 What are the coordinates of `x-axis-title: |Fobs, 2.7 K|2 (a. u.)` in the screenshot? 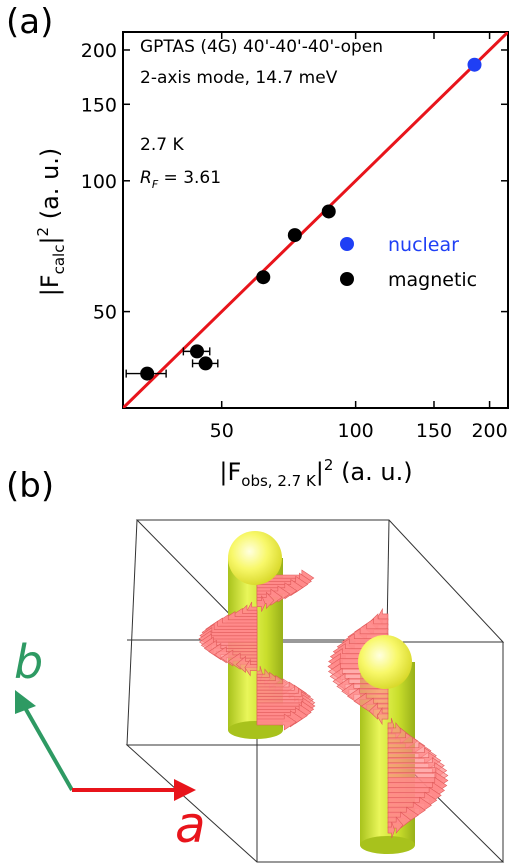 It's located at (315, 473).